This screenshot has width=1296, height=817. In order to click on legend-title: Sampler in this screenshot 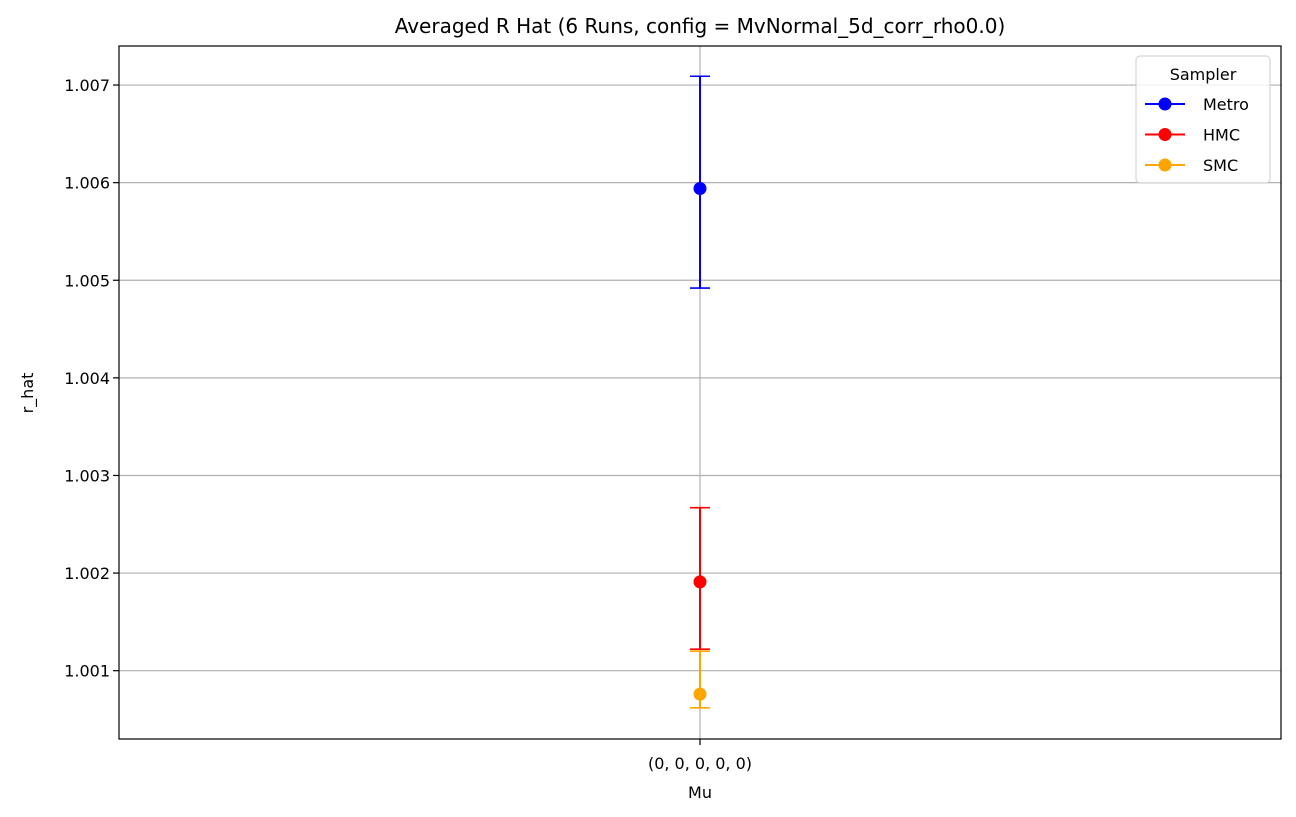, I will do `click(1203, 74)`.